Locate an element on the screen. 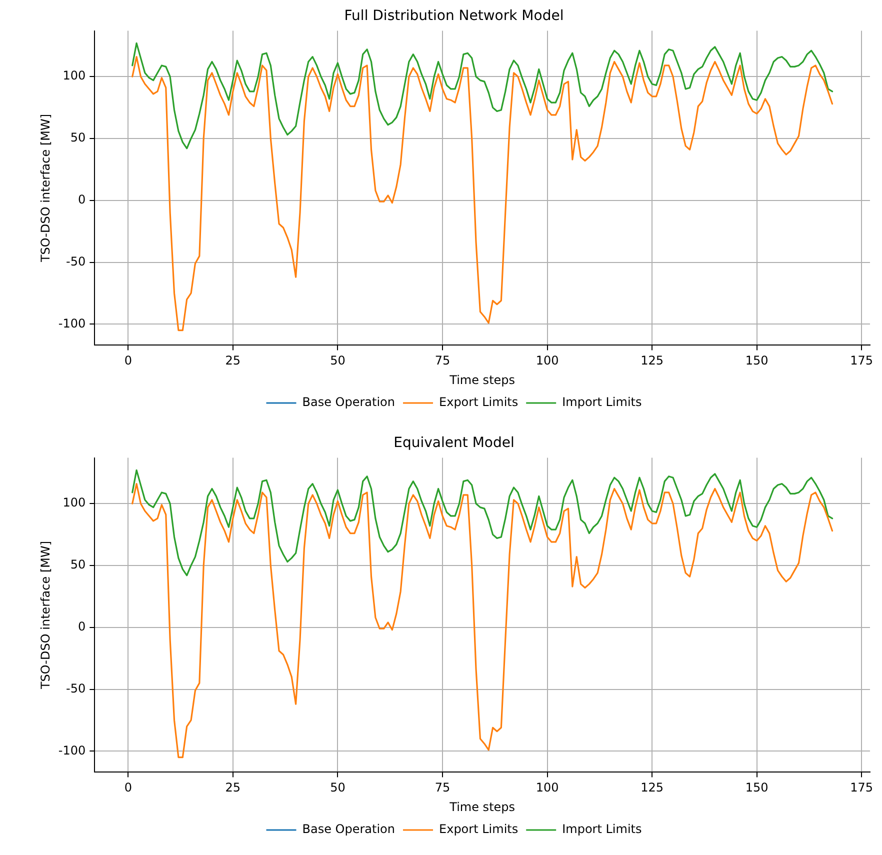 Image resolution: width=882 pixels, height=855 pixels. chart-title: Full Distribution Network Model is located at coordinates (454, 16).